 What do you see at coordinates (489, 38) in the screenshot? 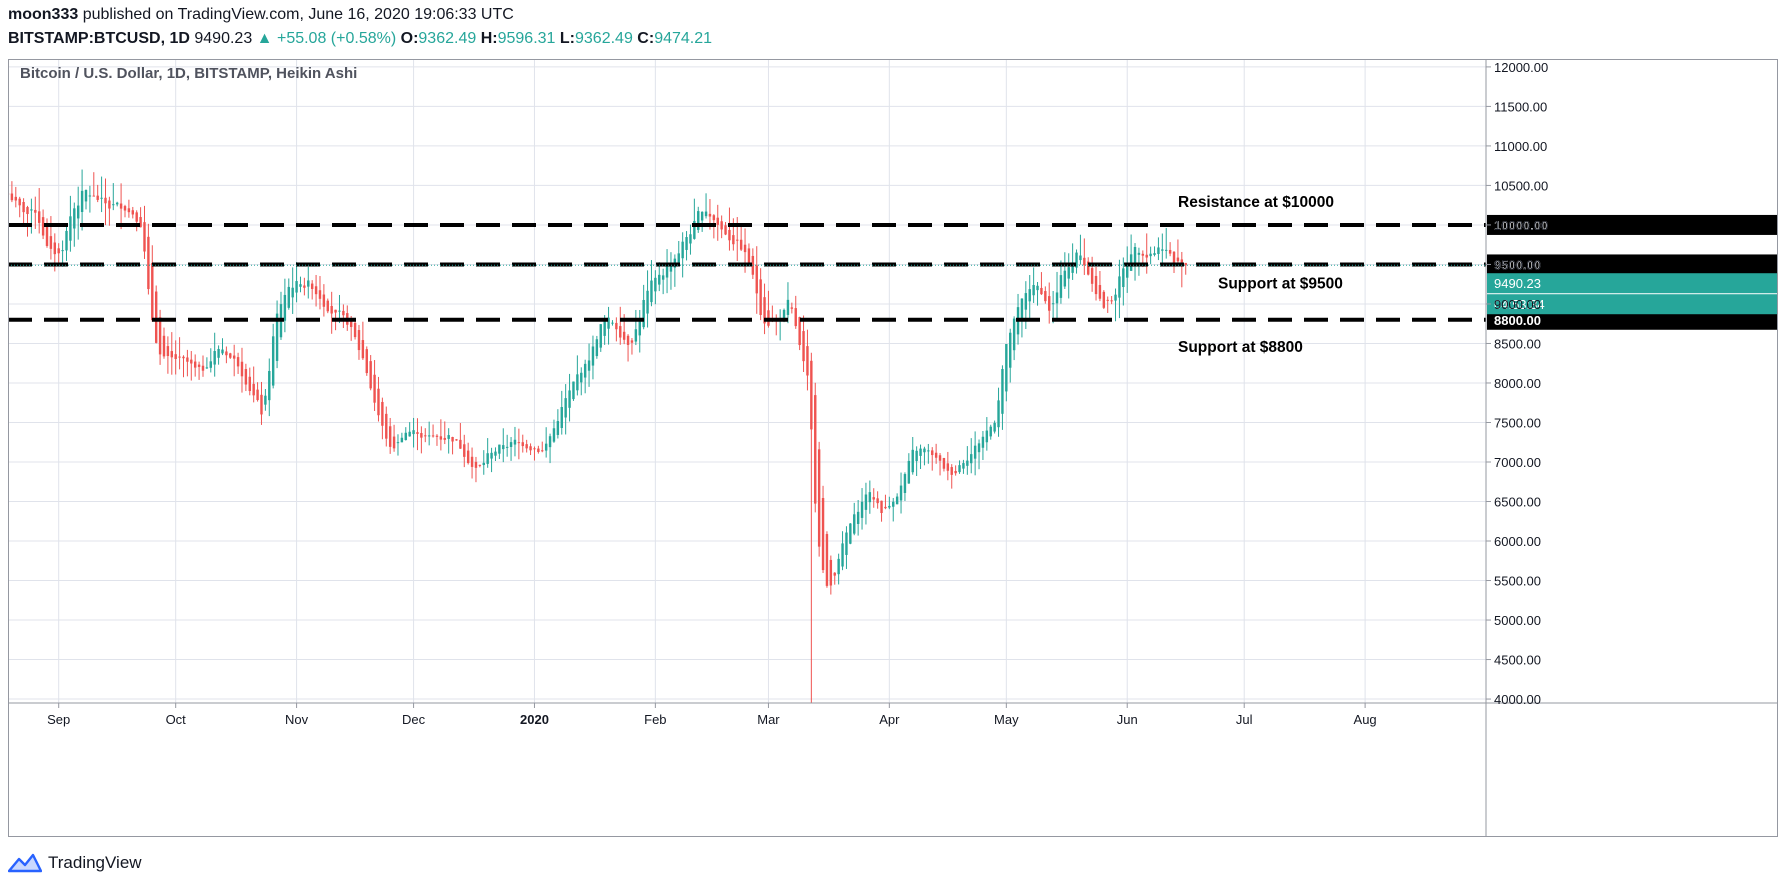
I see `high-label: H:` at bounding box center [489, 38].